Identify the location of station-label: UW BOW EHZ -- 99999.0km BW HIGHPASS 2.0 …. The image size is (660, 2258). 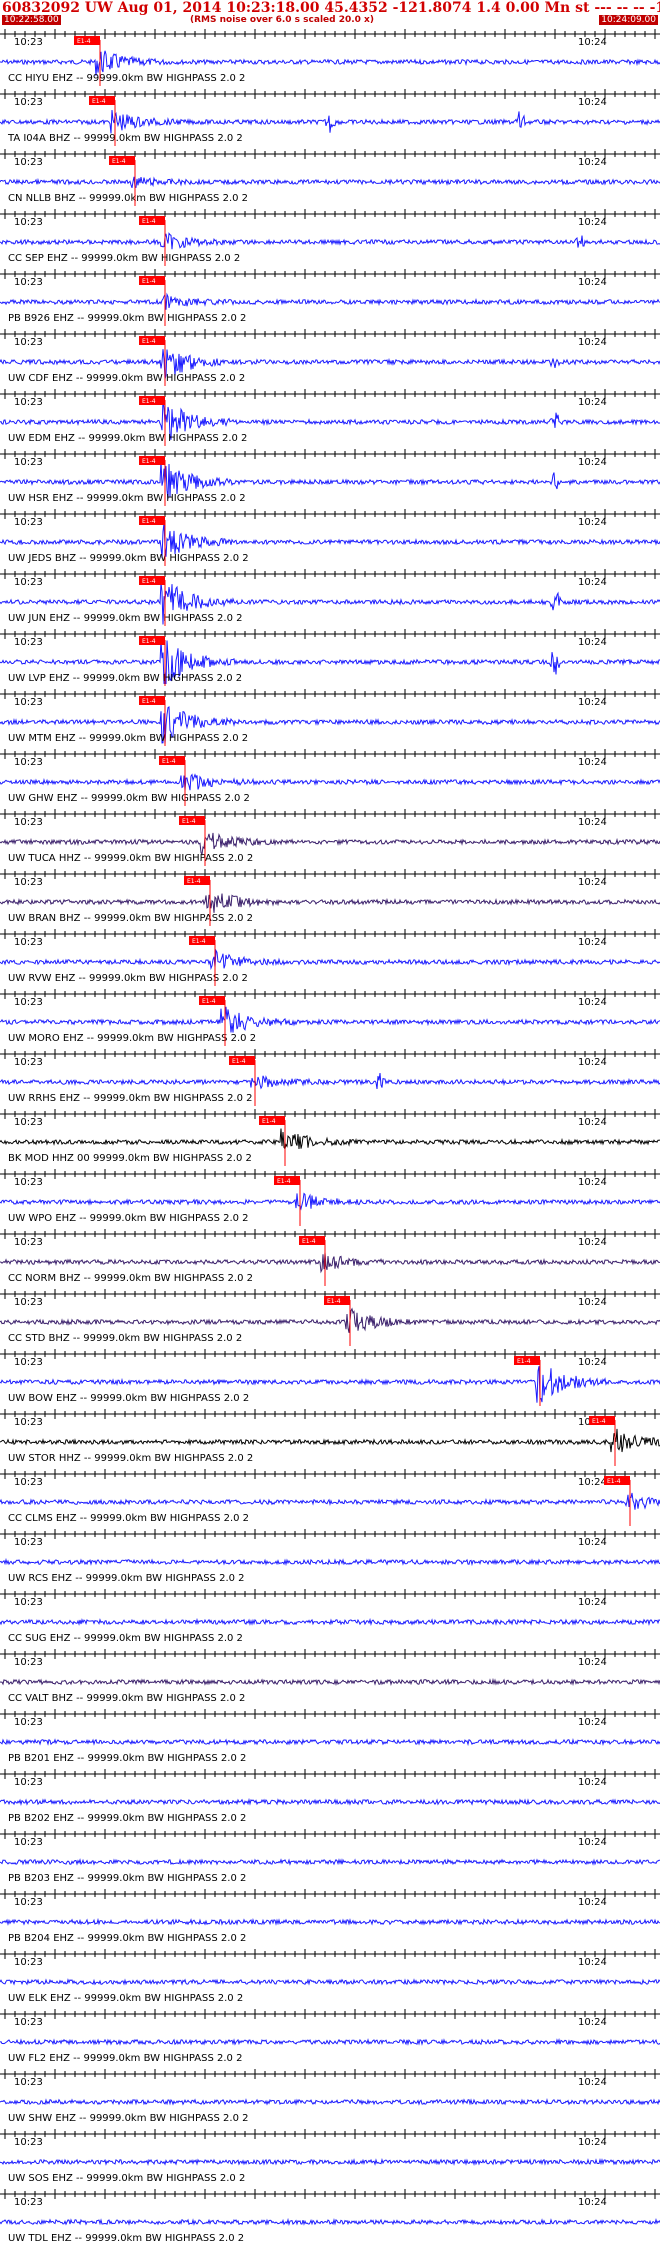
(128, 1398).